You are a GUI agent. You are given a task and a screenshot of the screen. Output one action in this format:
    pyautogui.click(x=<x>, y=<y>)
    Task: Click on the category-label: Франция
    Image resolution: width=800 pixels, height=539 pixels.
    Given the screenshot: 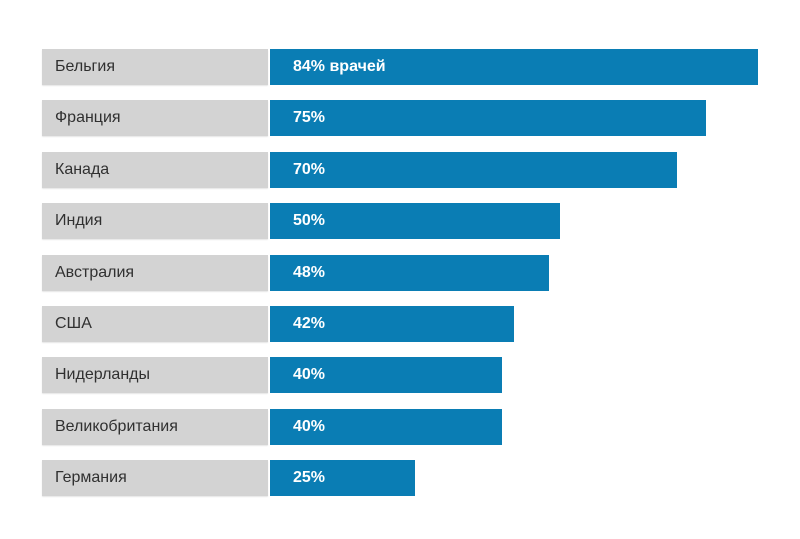 What is the action you would take?
    pyautogui.click(x=155, y=118)
    